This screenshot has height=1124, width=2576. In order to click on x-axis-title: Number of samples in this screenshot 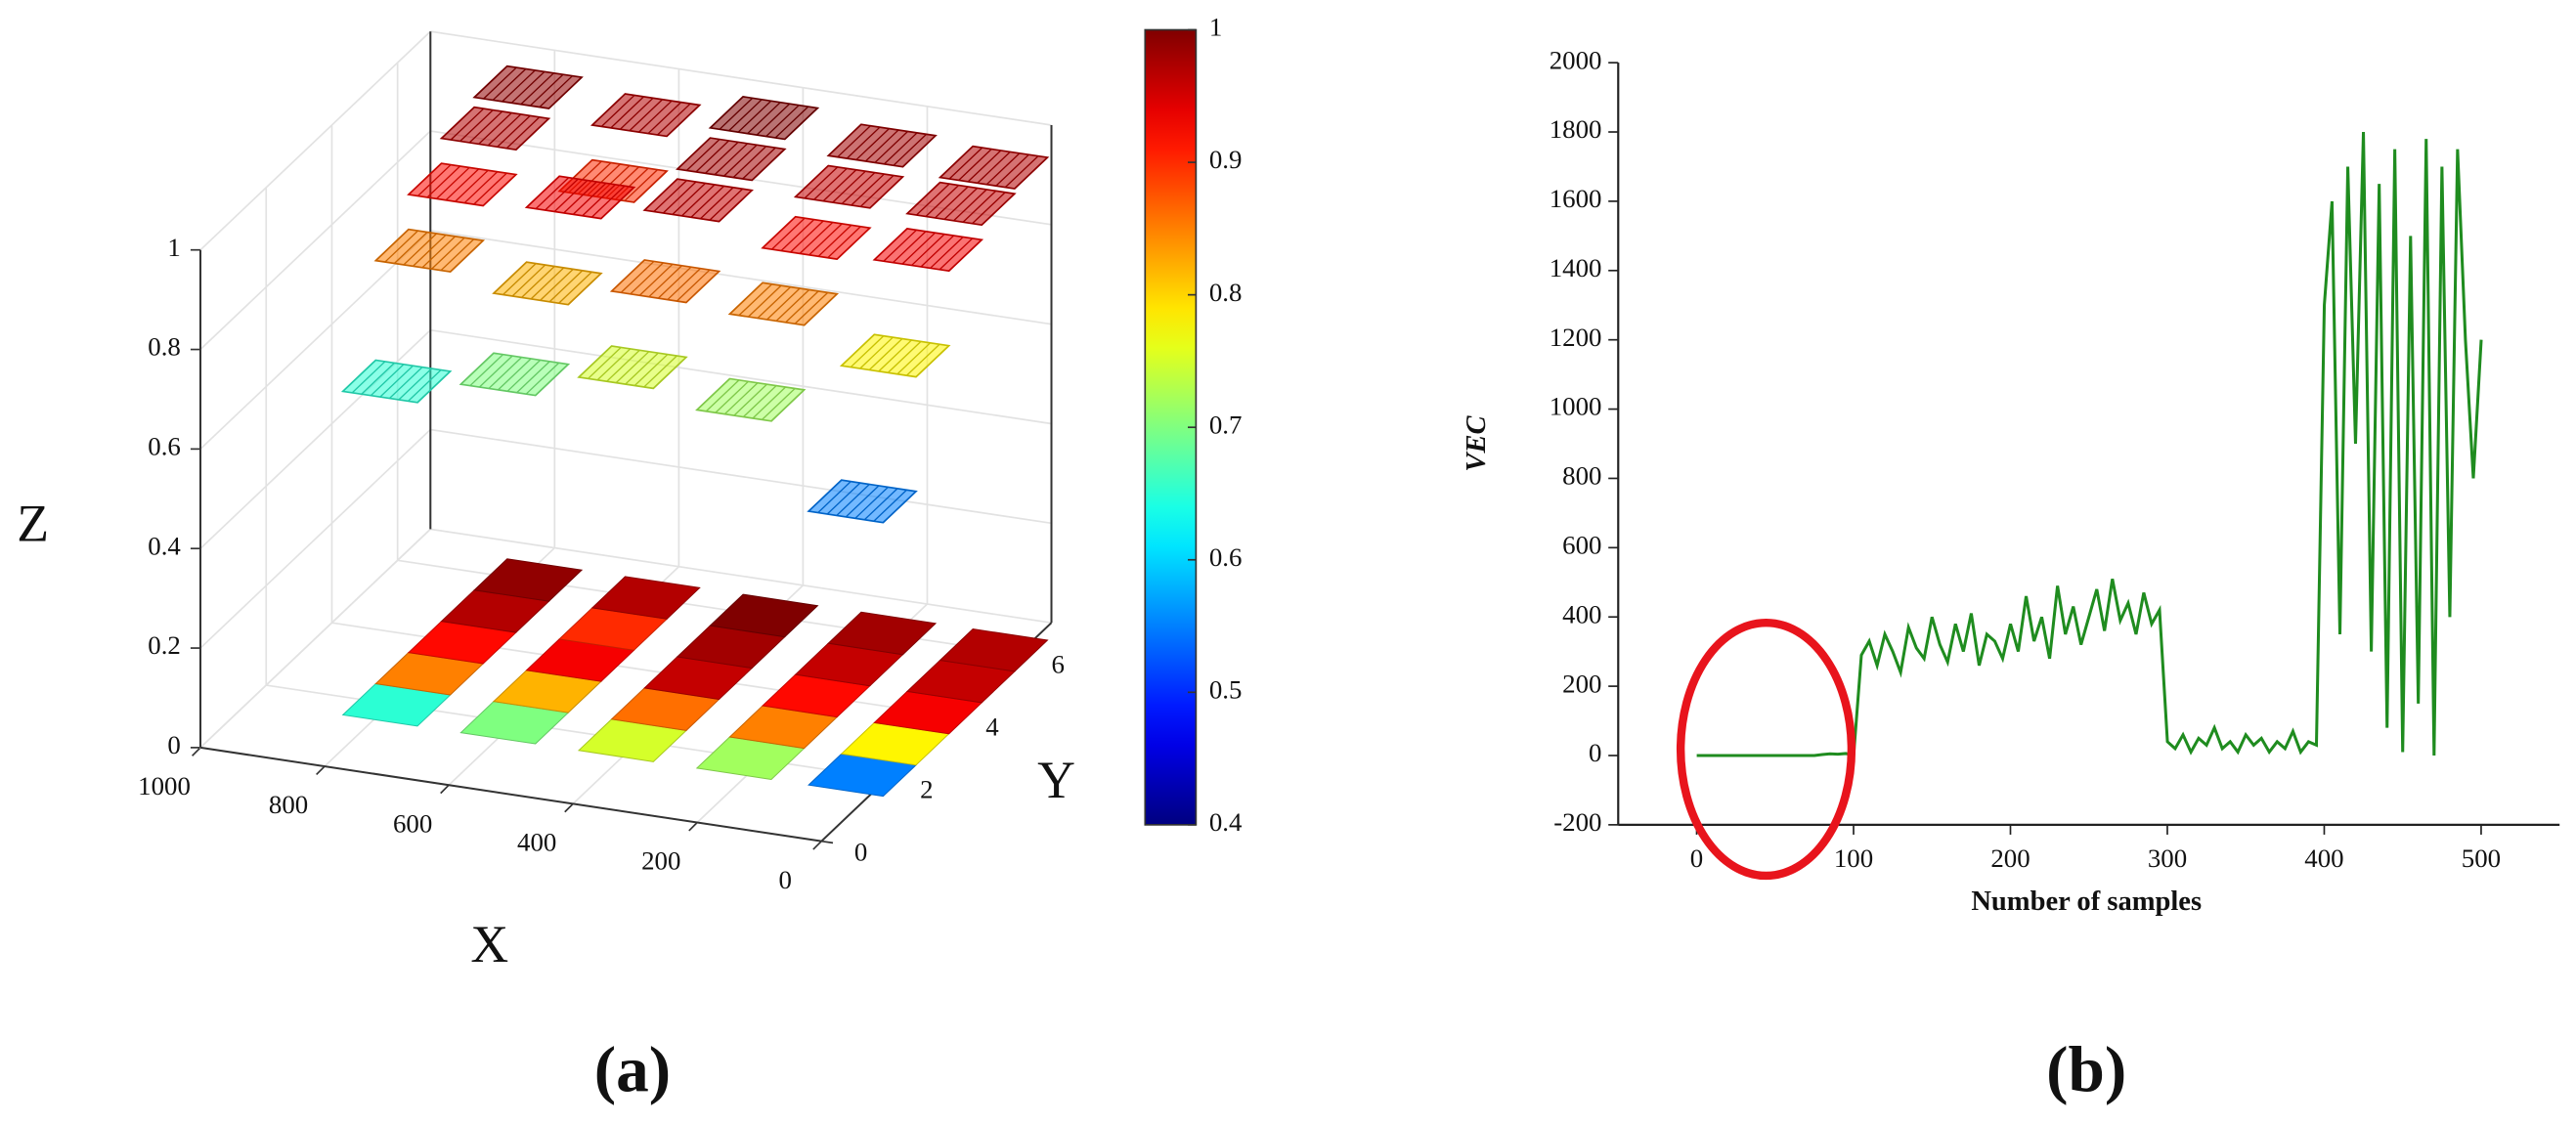, I will do `click(2086, 901)`.